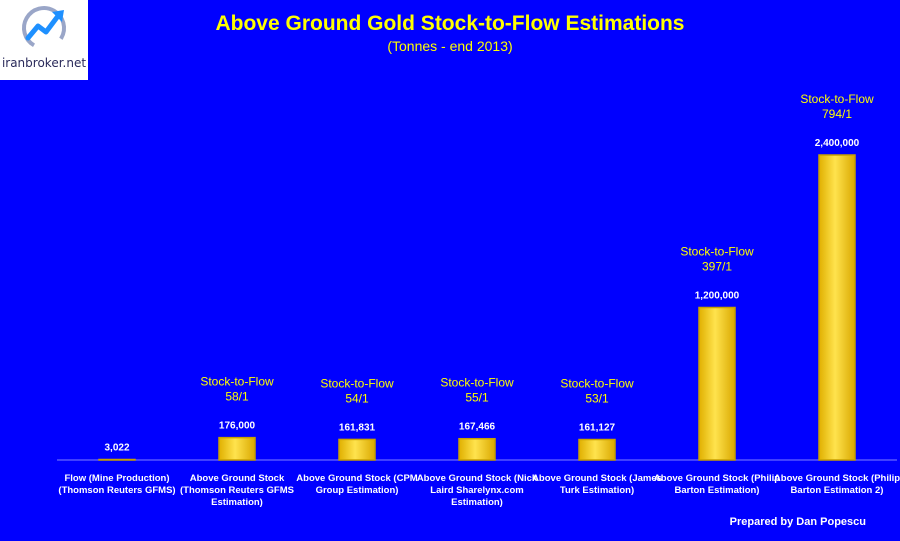 This screenshot has width=900, height=541. Describe the element at coordinates (797, 522) in the screenshot. I see `footer-credit: Prepared by Dan Popescu` at that location.